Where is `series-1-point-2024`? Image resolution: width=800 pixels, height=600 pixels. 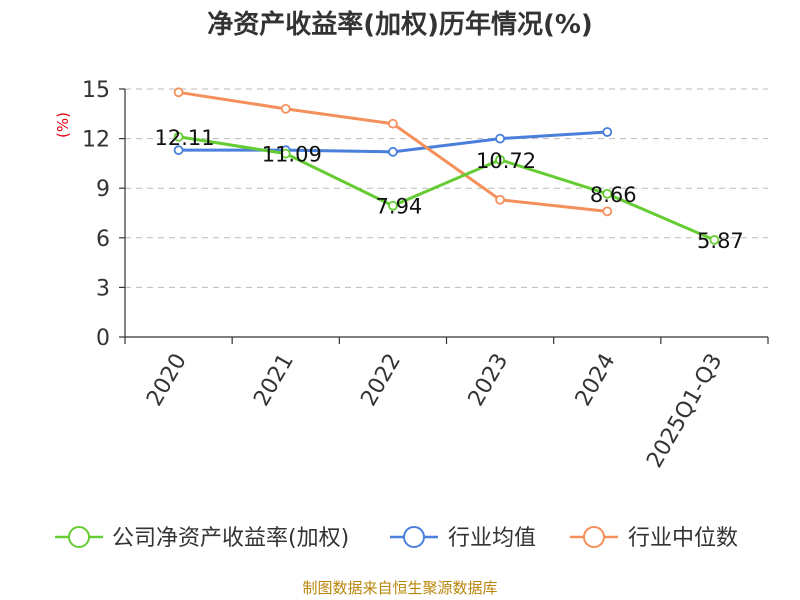
series-1-point-2024 is located at coordinates (607, 132).